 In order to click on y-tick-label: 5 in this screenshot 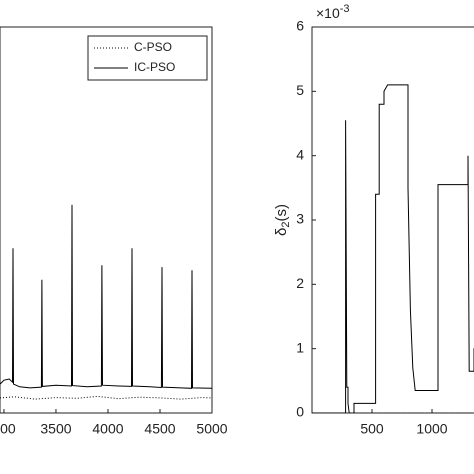, I will do `click(300, 90)`.